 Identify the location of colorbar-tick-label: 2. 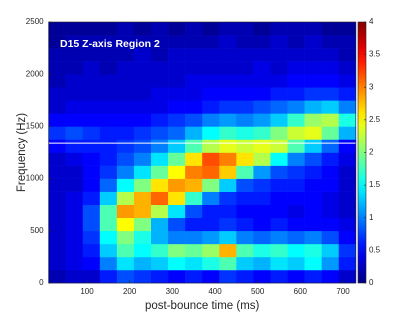
(371, 152).